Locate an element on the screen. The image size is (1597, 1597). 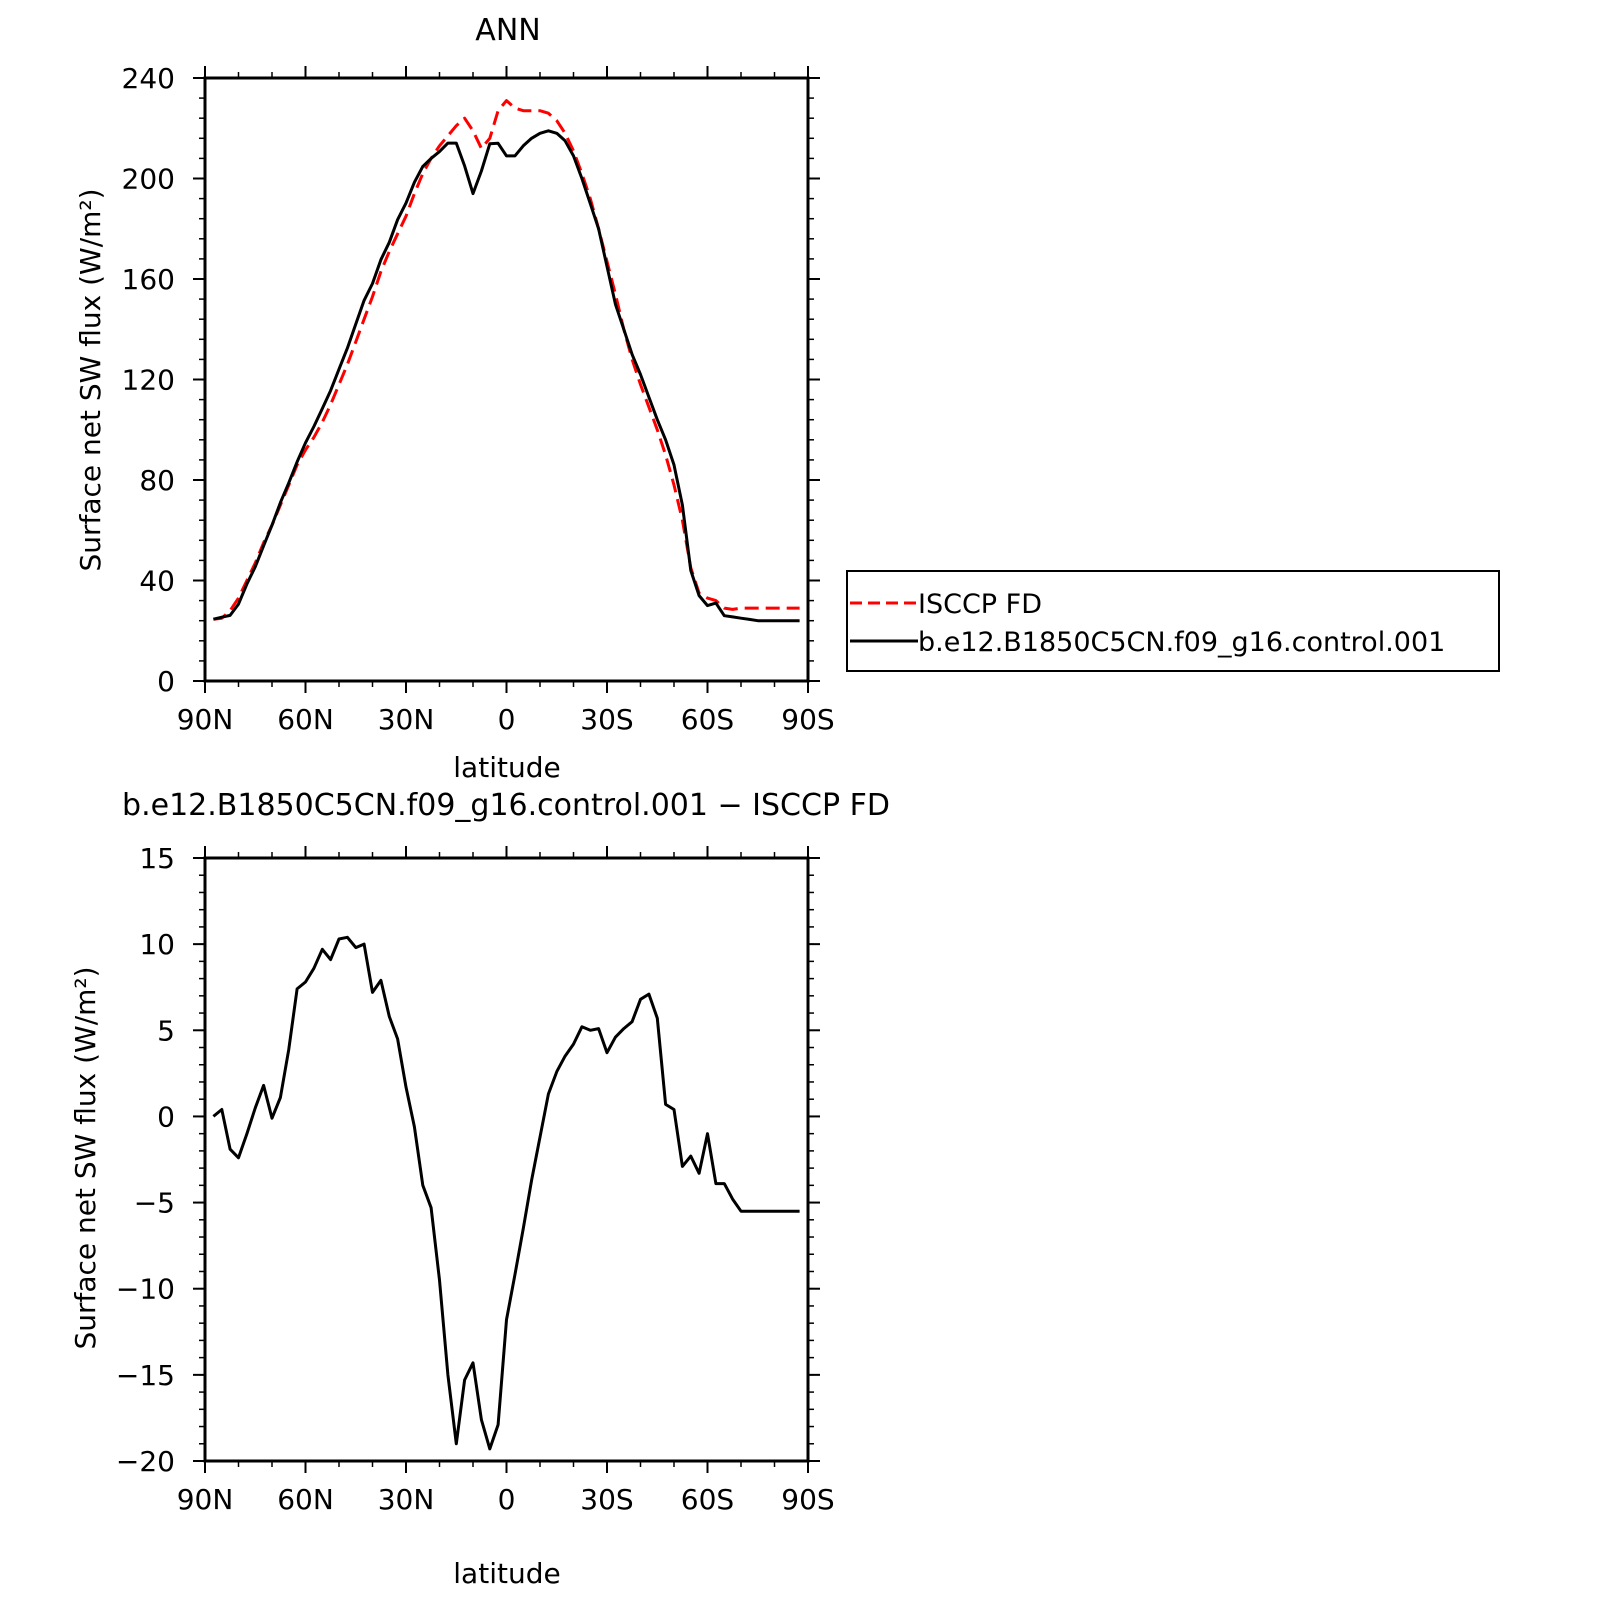
bottom-x-tick-label: 60S is located at coordinates (707, 1499).